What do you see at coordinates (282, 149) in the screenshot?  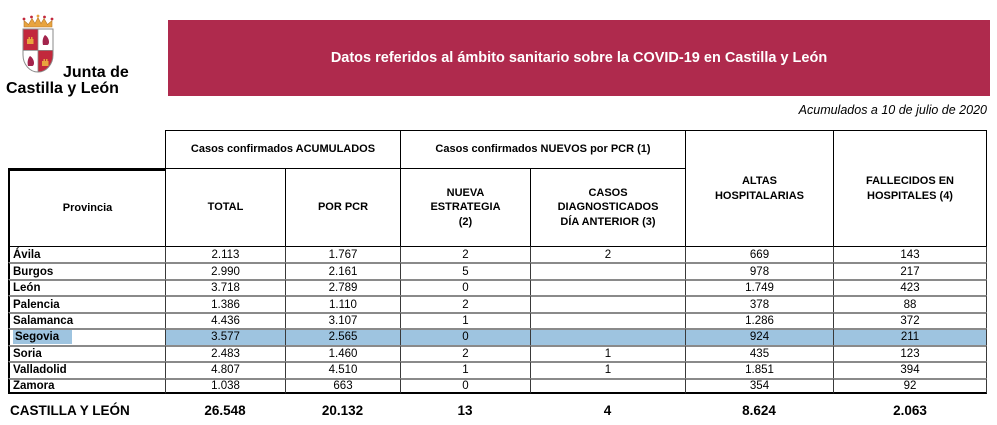 I see `group-header-acumulados: Casos confirmados ACUMULADOS` at bounding box center [282, 149].